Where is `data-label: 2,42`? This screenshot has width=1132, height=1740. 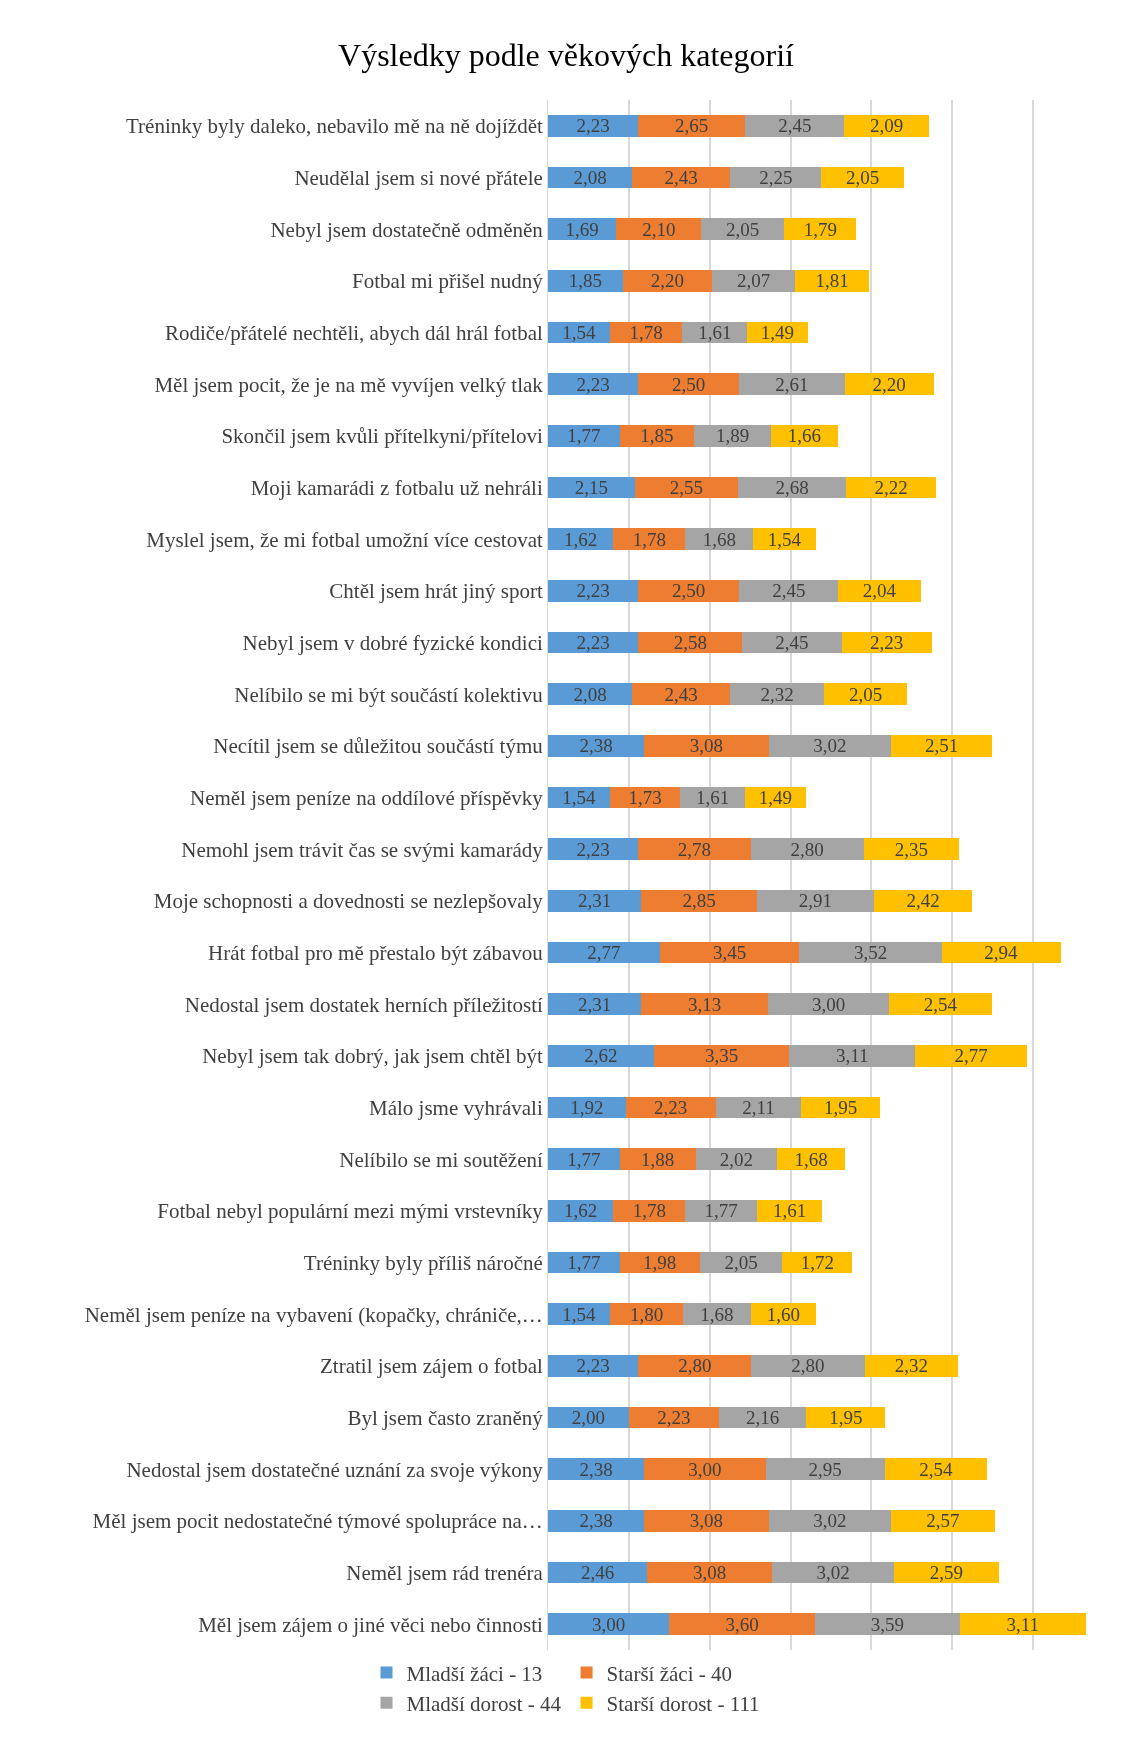 data-label: 2,42 is located at coordinates (923, 901).